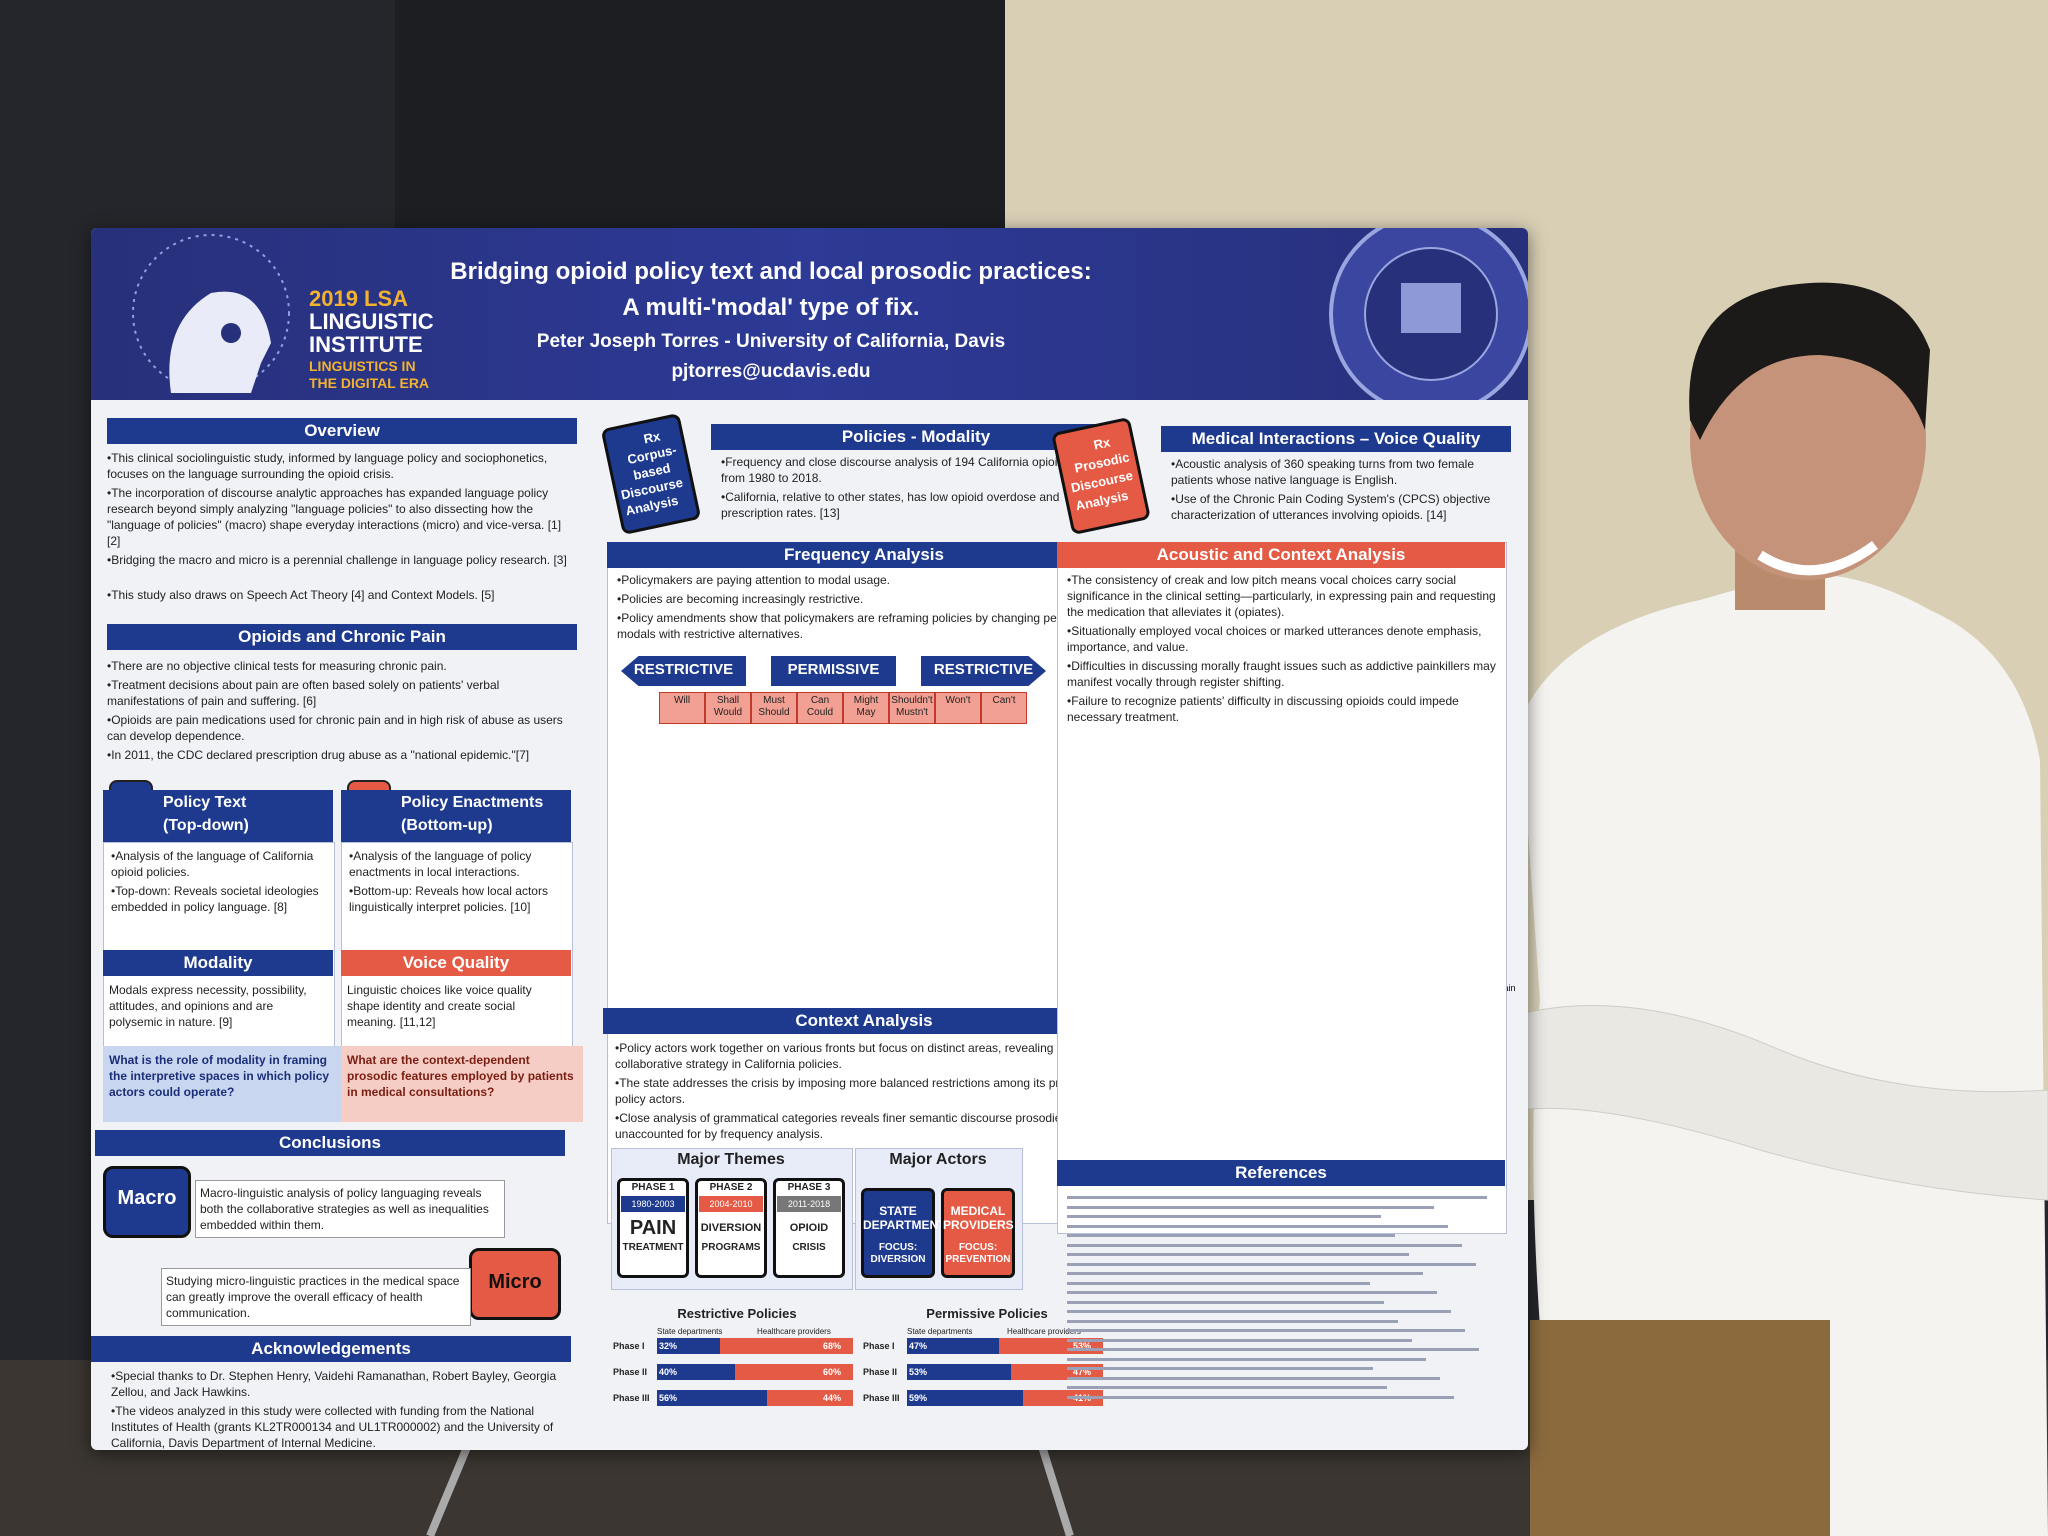  What do you see at coordinates (1817, 558) in the screenshot?
I see `smile` at bounding box center [1817, 558].